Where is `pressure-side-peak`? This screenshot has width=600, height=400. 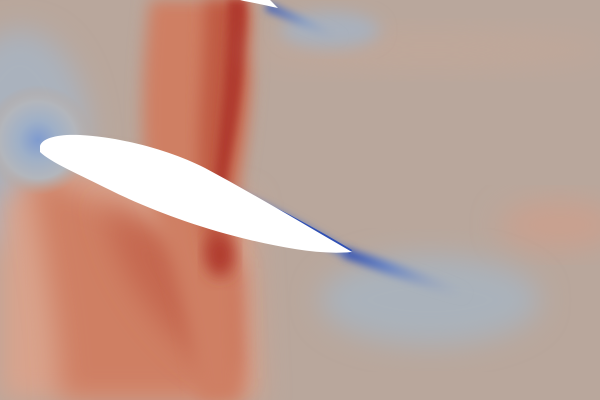 pressure-side-peak is located at coordinates (220, 255).